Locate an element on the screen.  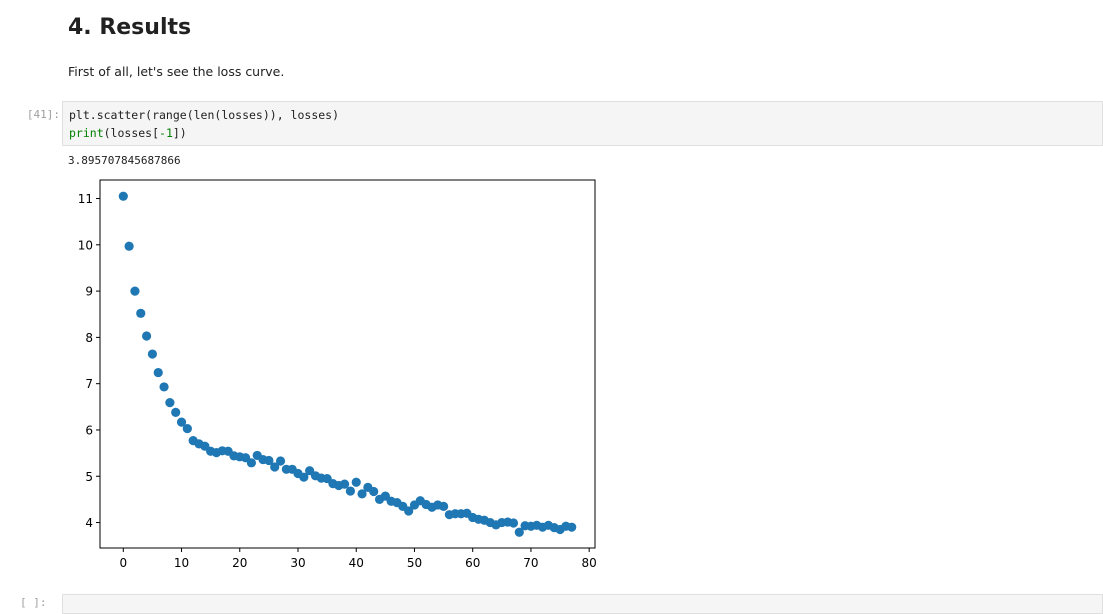
code-print-keyword: print is located at coordinates (86, 133).